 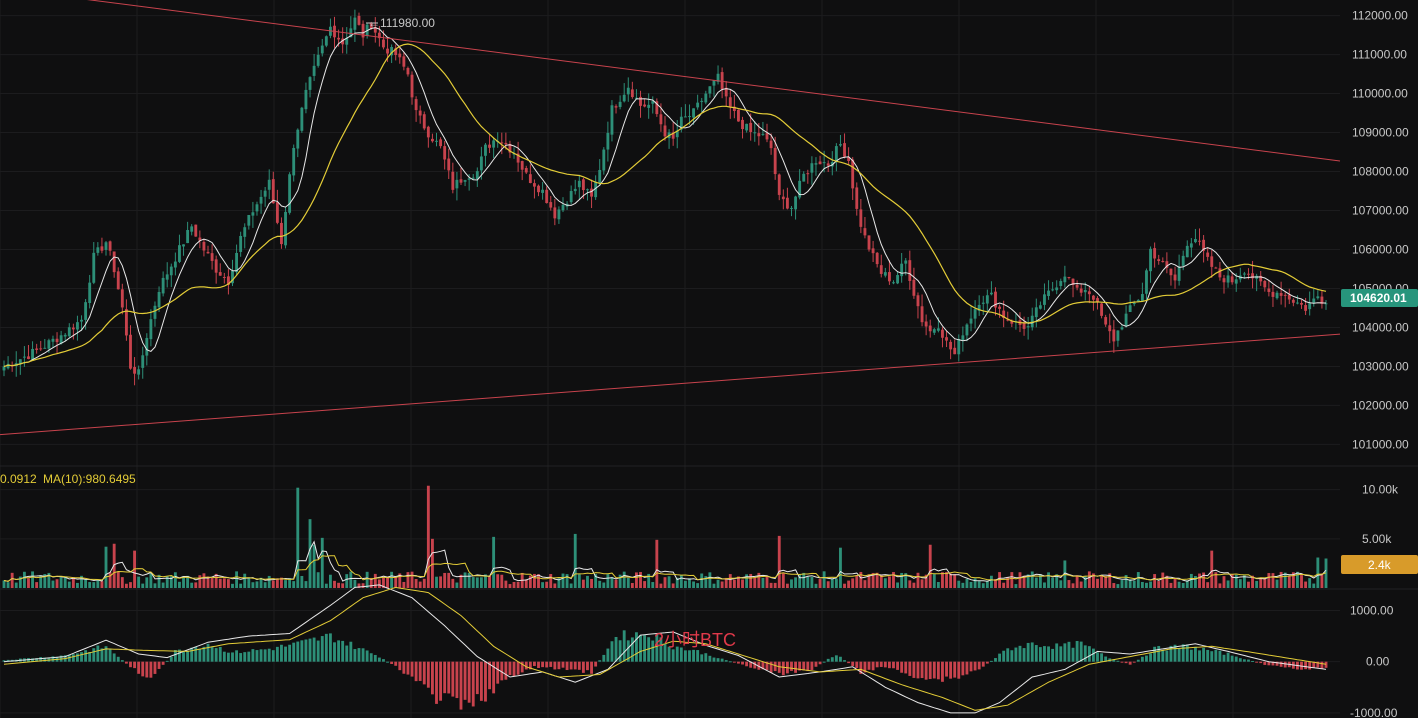 I want to click on current-price-label: 104620.01, so click(x=1378, y=298).